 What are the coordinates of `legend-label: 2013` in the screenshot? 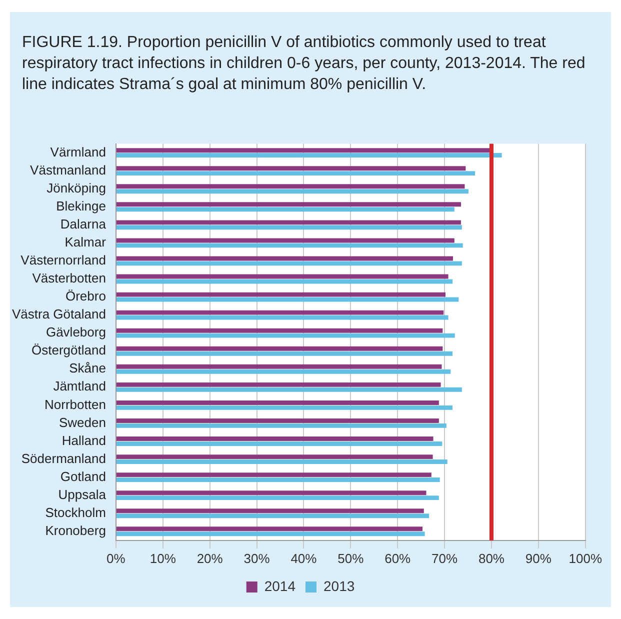 It's located at (339, 586).